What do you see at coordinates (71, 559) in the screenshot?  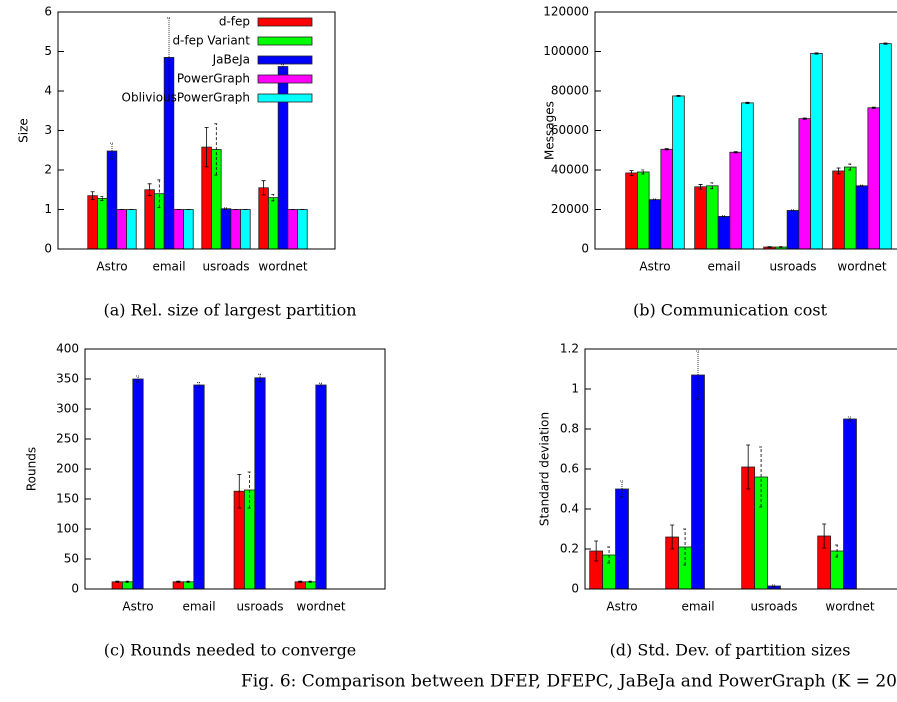 I see `y-tick-label: 50` at bounding box center [71, 559].